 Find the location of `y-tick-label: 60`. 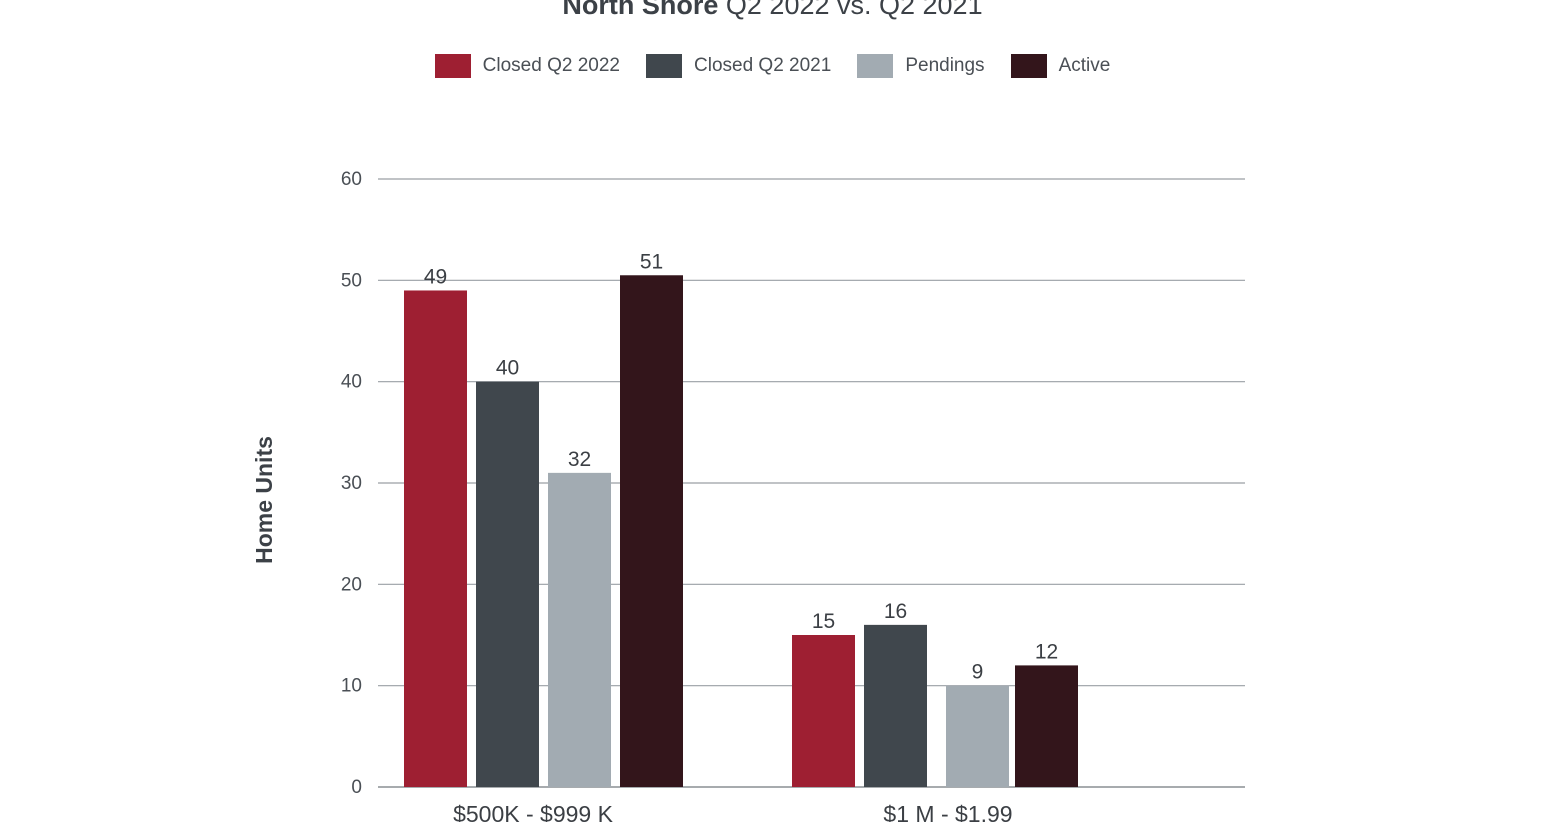

y-tick-label: 60 is located at coordinates (351, 179).